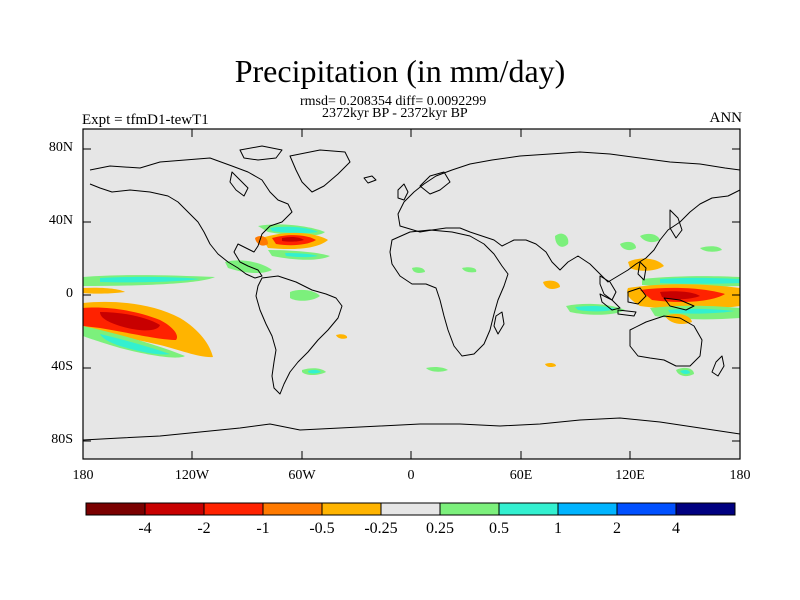  Describe the element at coordinates (440, 528) in the screenshot. I see `colorbar-label-5: 0.25` at that location.